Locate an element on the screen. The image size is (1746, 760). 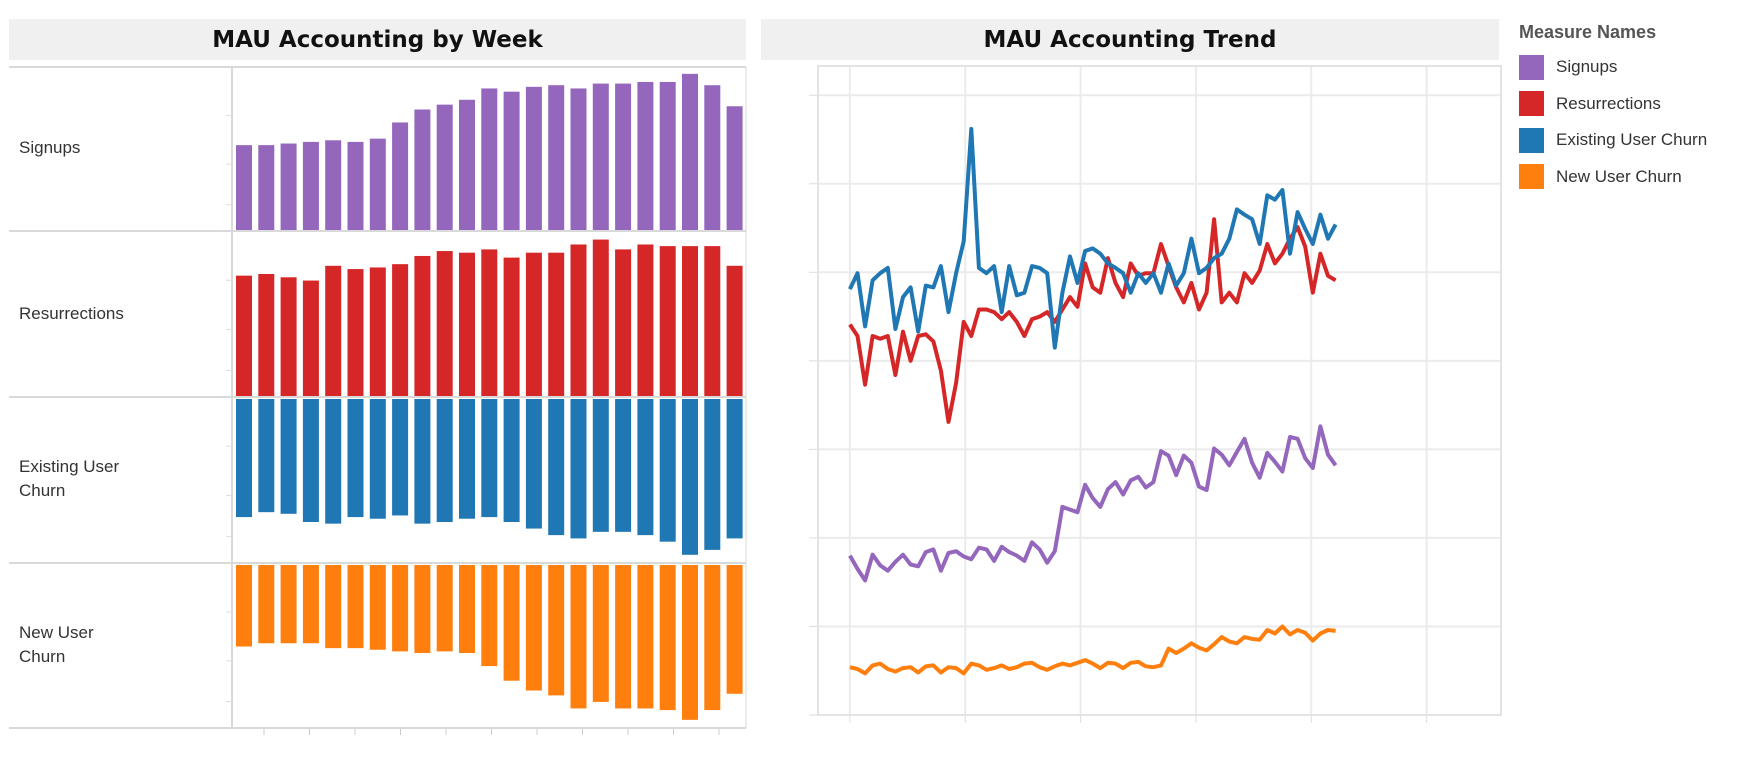
legend-item: Existing User Churn is located at coordinates (1613, 140).